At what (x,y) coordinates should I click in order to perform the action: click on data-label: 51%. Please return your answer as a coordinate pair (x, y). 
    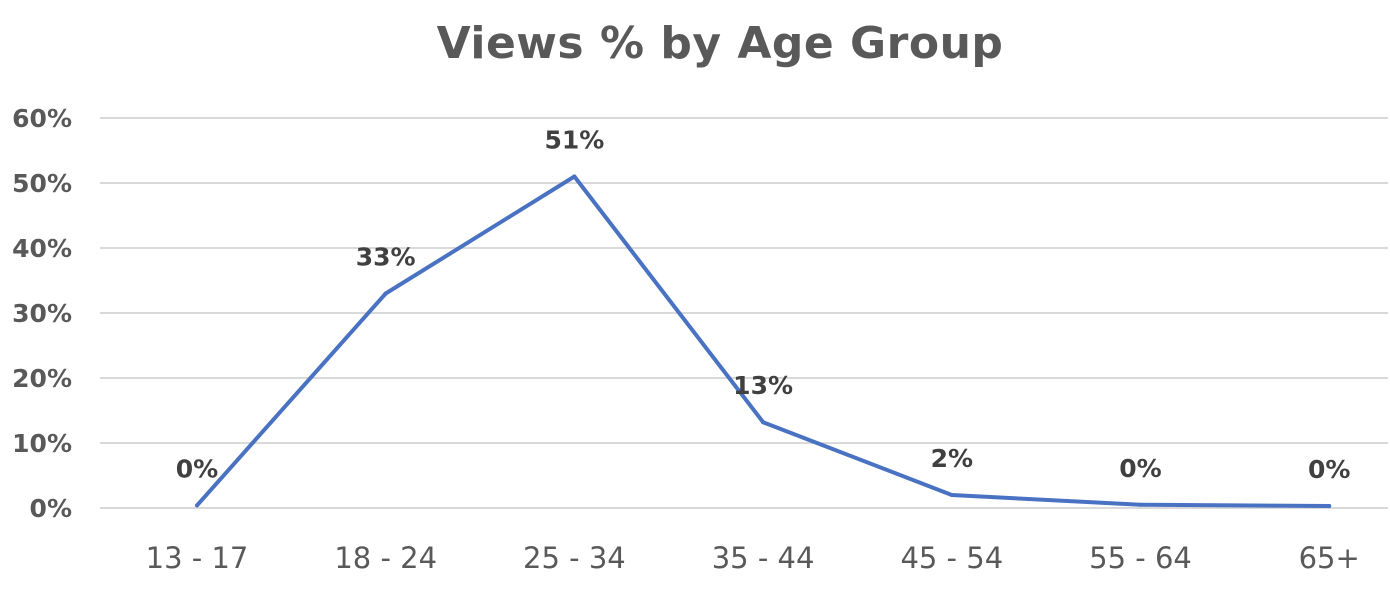
    Looking at the image, I should click on (574, 140).